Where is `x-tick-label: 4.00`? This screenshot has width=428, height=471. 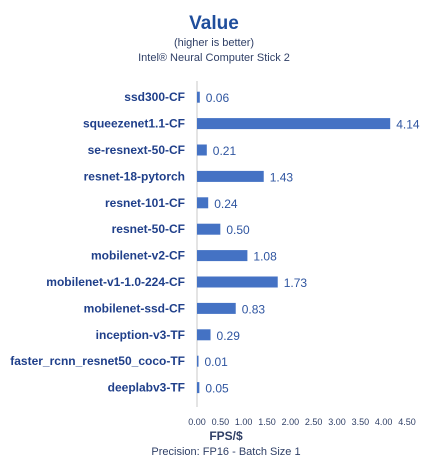 x-tick-label: 4.00 is located at coordinates (384, 422).